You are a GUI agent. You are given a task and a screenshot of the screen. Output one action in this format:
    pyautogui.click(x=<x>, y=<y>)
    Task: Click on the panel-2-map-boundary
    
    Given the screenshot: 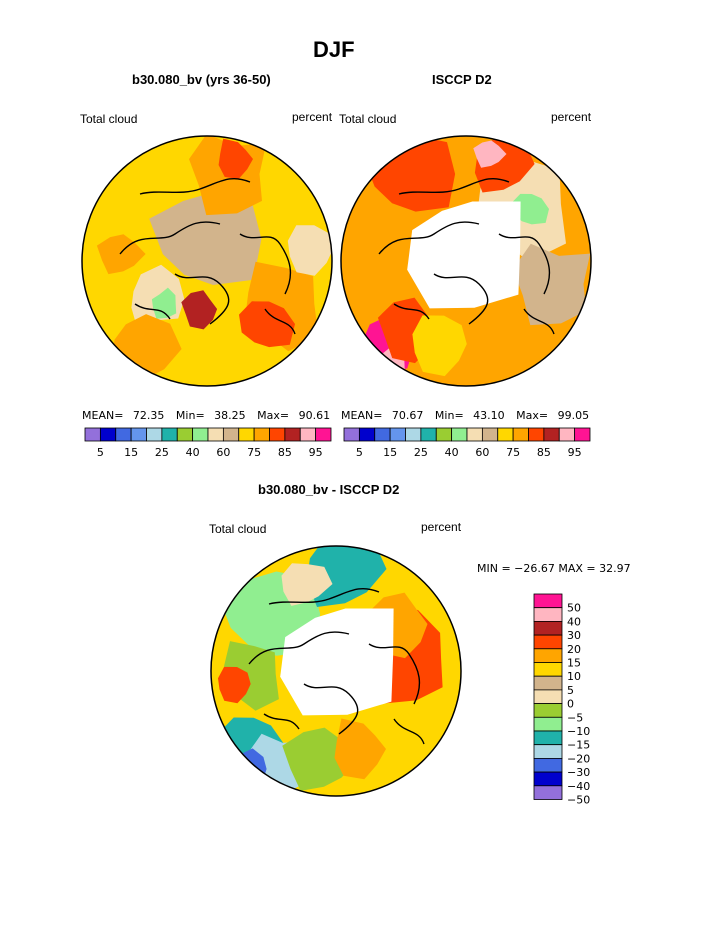 What is the action you would take?
    pyautogui.click(x=466, y=261)
    